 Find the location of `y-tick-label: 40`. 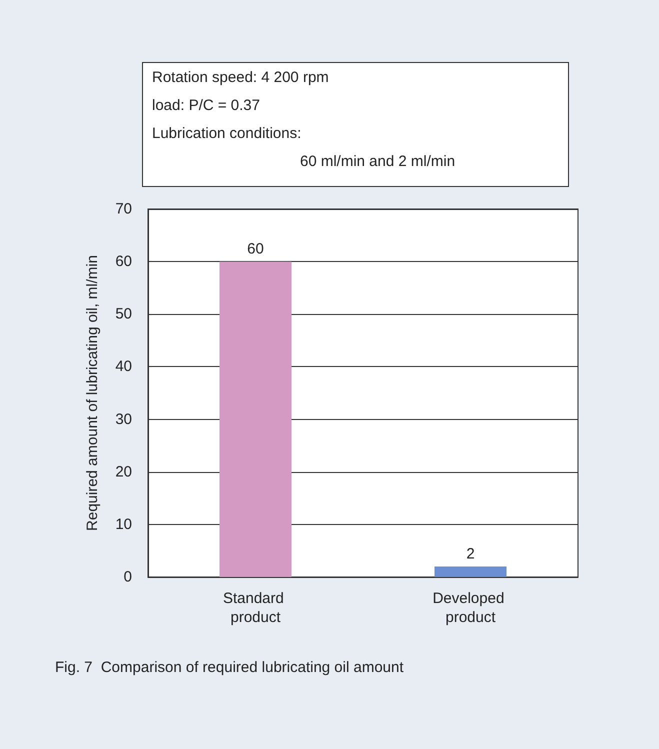

y-tick-label: 40 is located at coordinates (123, 367).